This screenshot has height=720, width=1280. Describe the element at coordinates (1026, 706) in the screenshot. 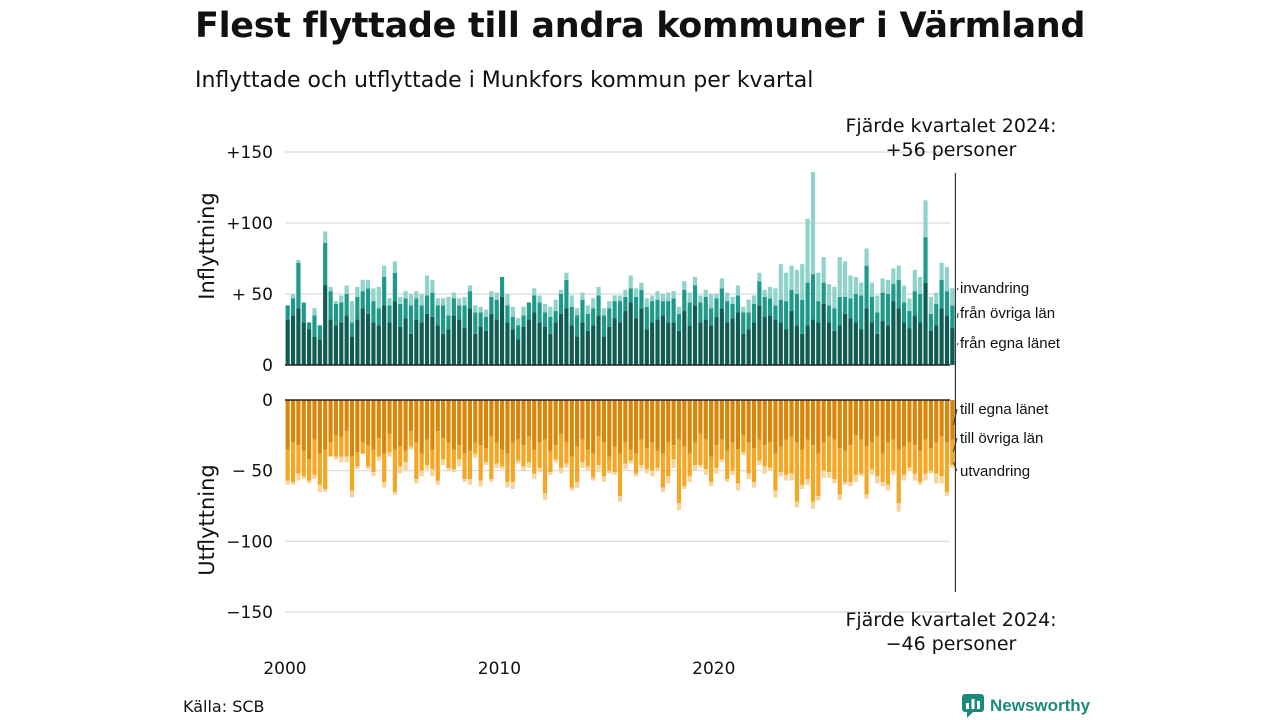

I see `newsworthy-logo: Newsworthy` at that location.